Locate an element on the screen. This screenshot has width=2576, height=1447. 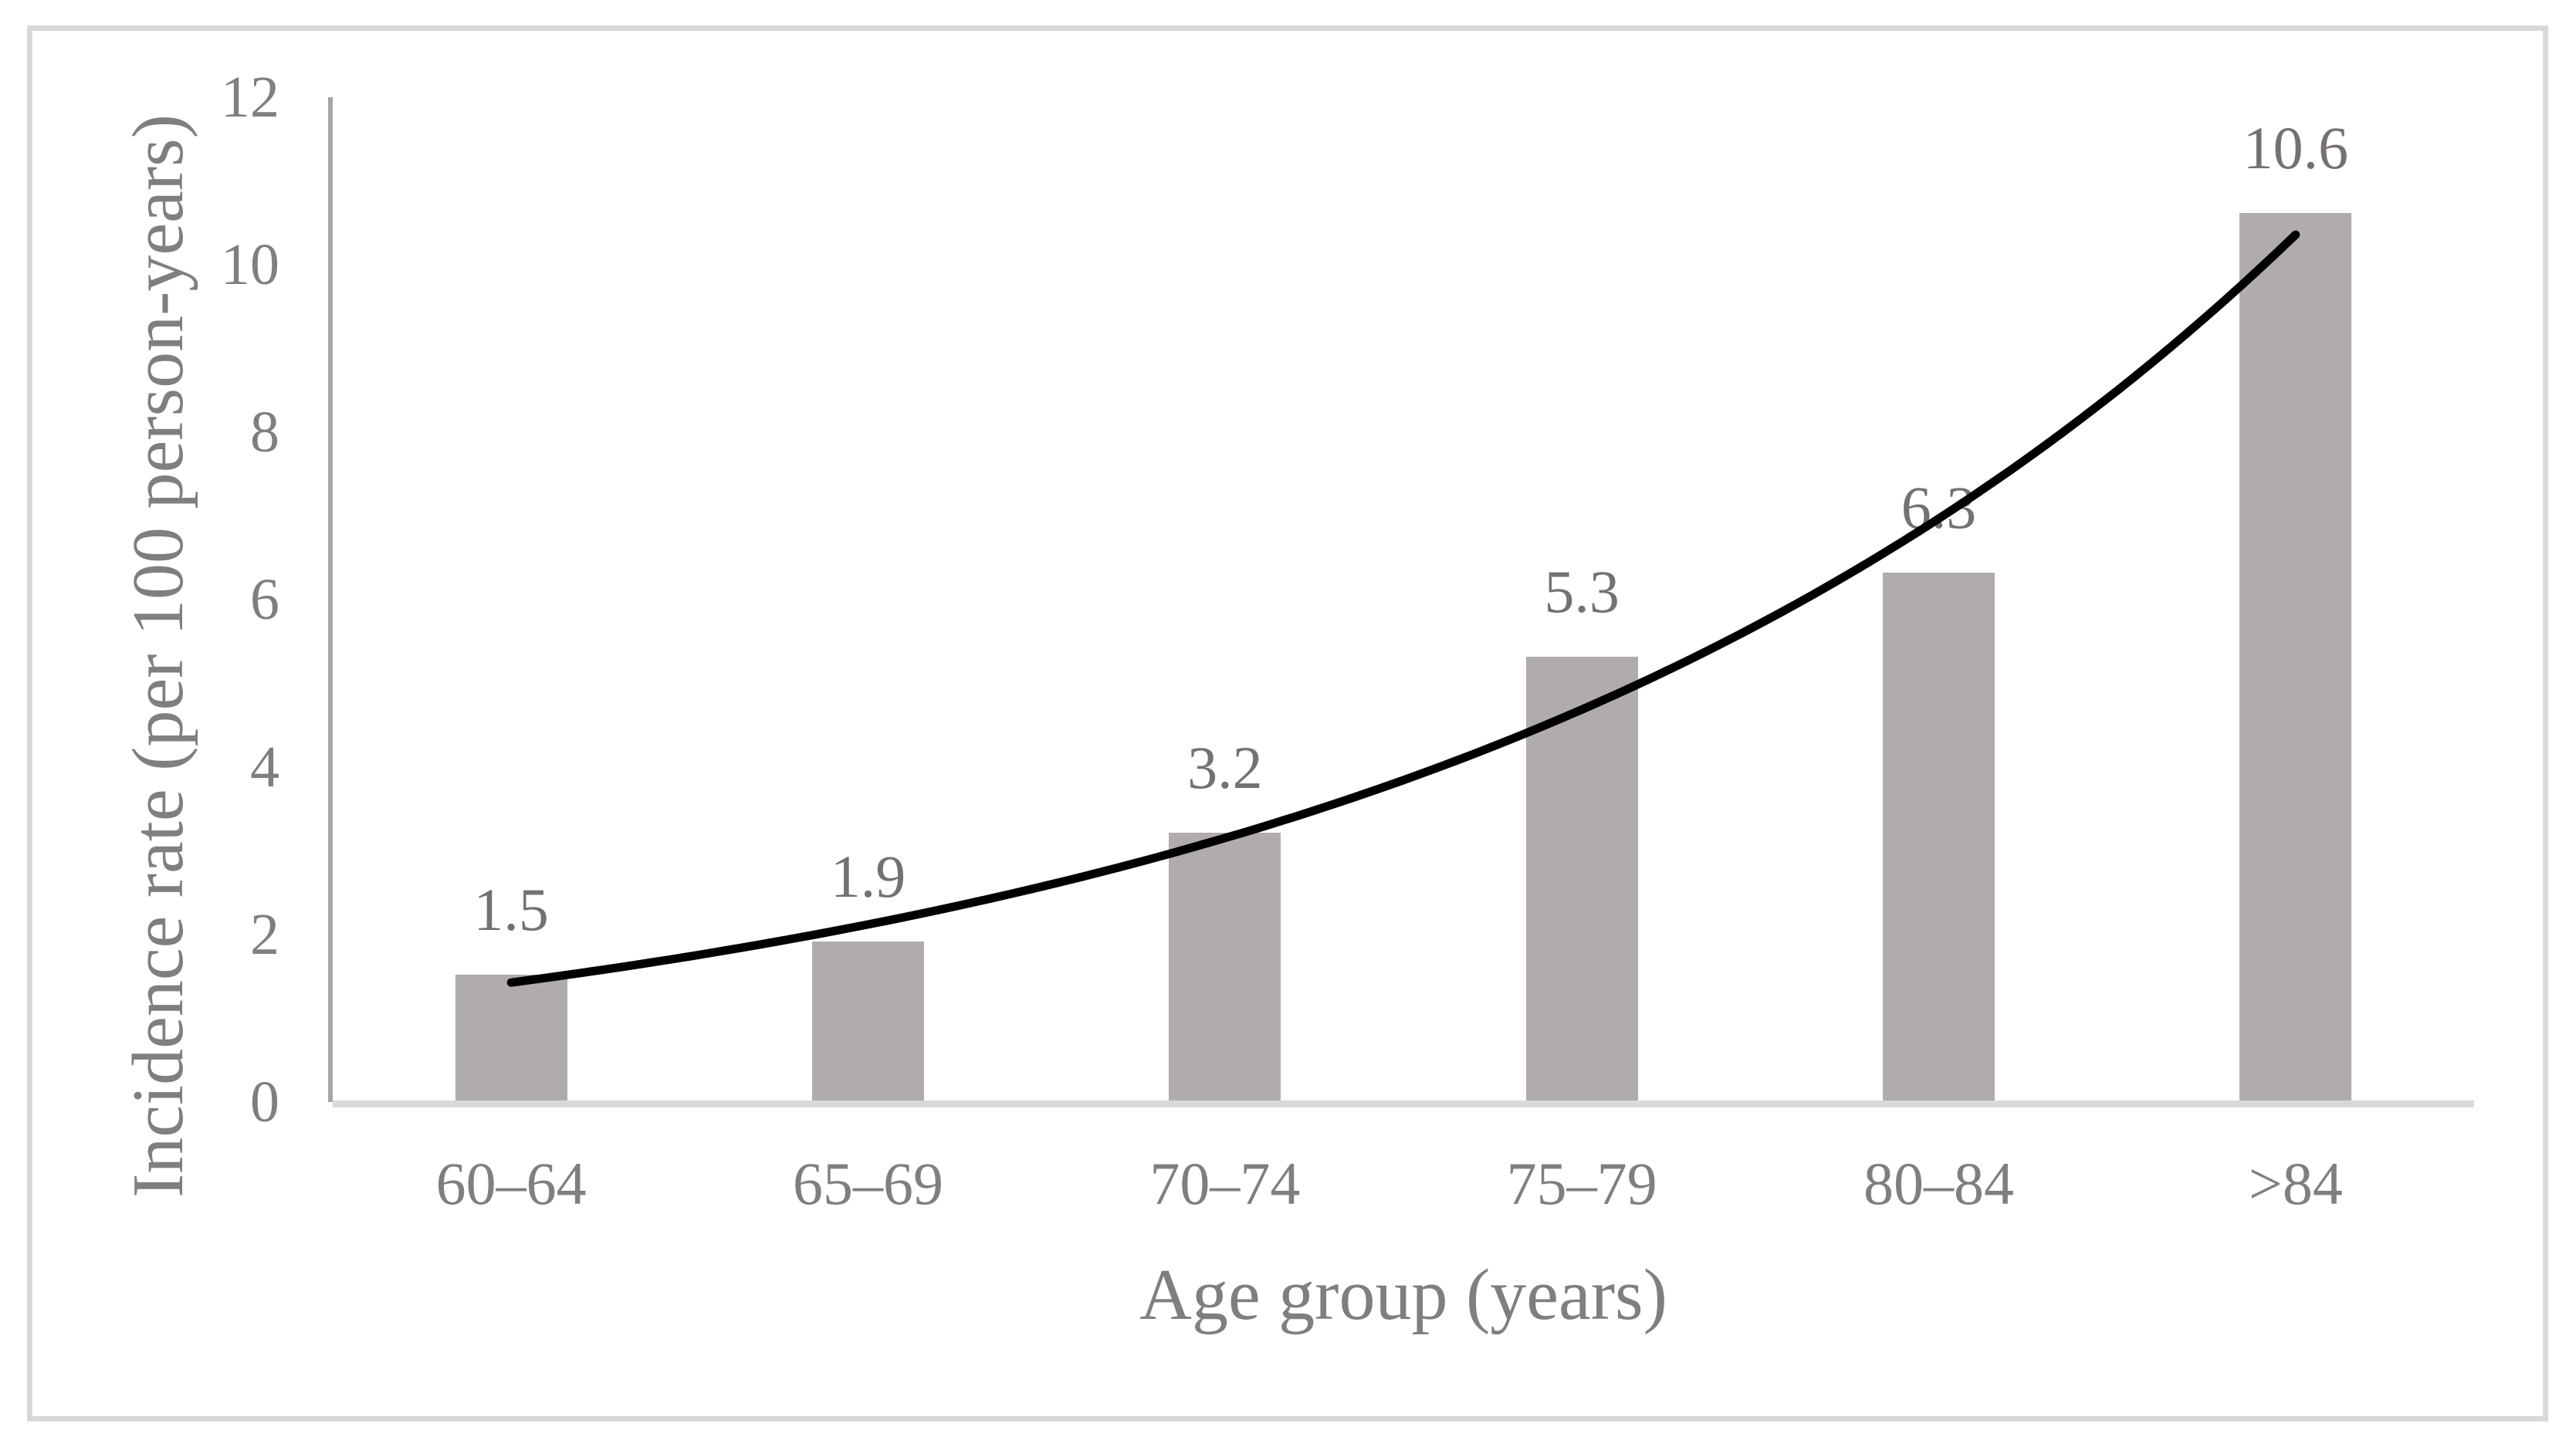
y-axis-title: Incidence rate (per 100 person-years) is located at coordinates (158, 656).